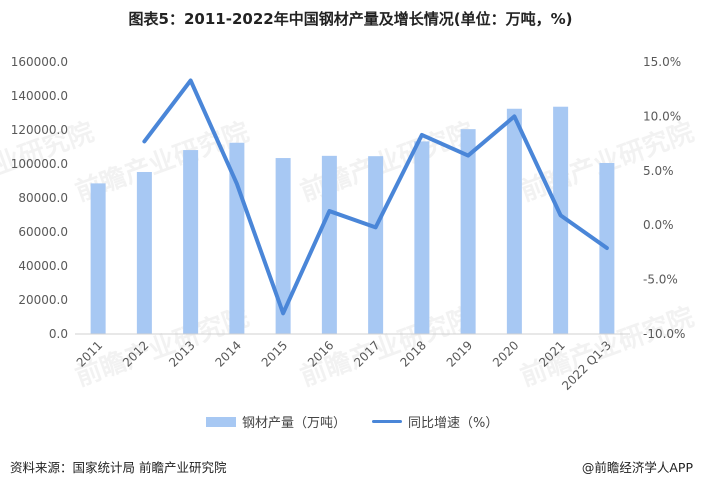 The width and height of the screenshot is (701, 485). I want to click on right-tick-label: -10.0%, so click(664, 334).